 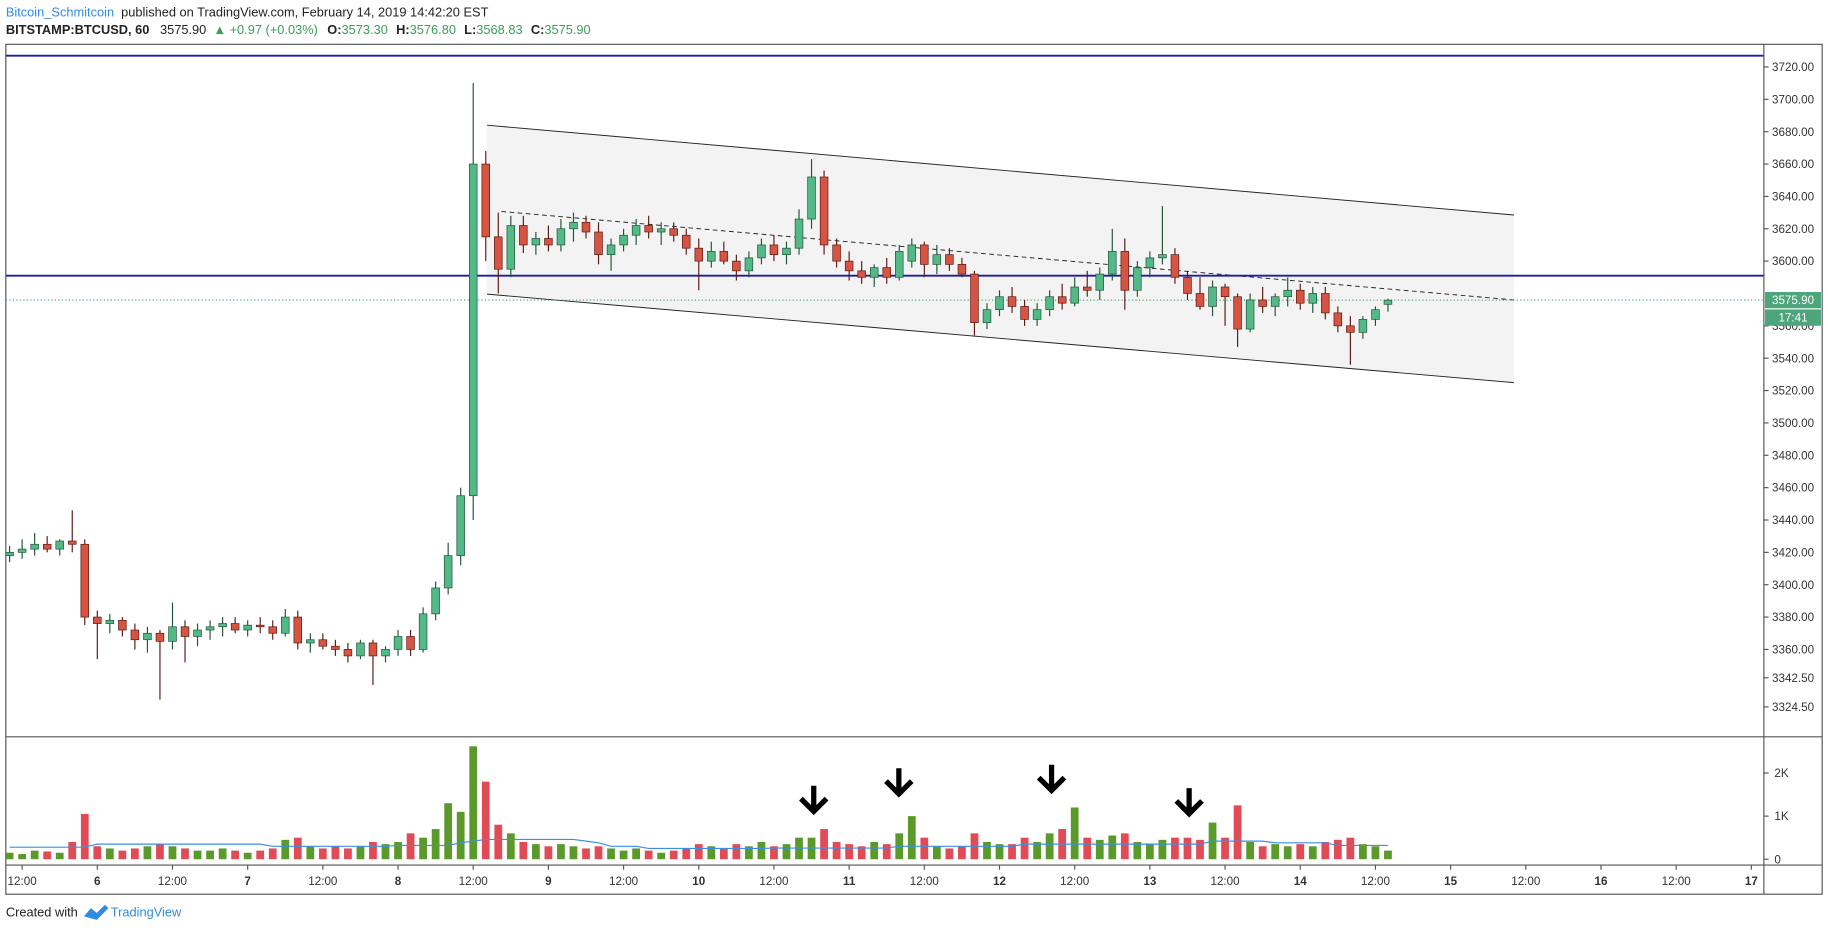 What do you see at coordinates (499, 29) in the screenshot?
I see `ohlc-value: 3568.83` at bounding box center [499, 29].